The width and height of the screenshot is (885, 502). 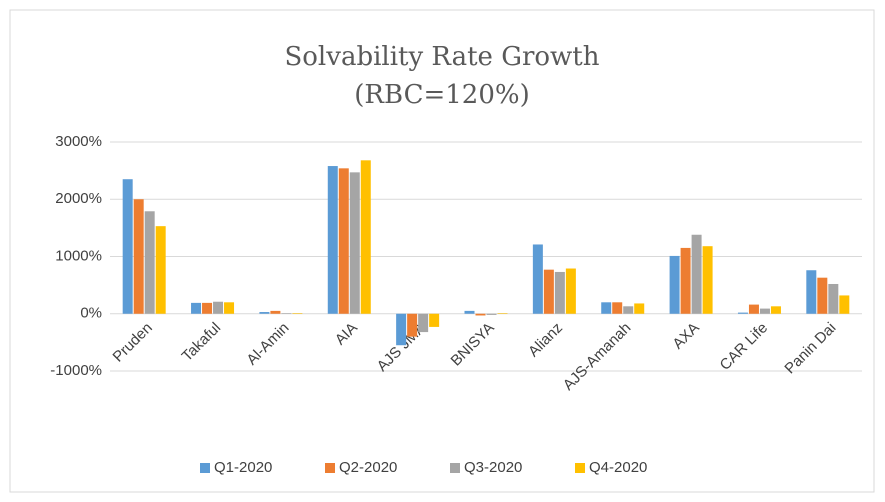 I want to click on y-tick-label: -1000%, so click(x=76, y=370).